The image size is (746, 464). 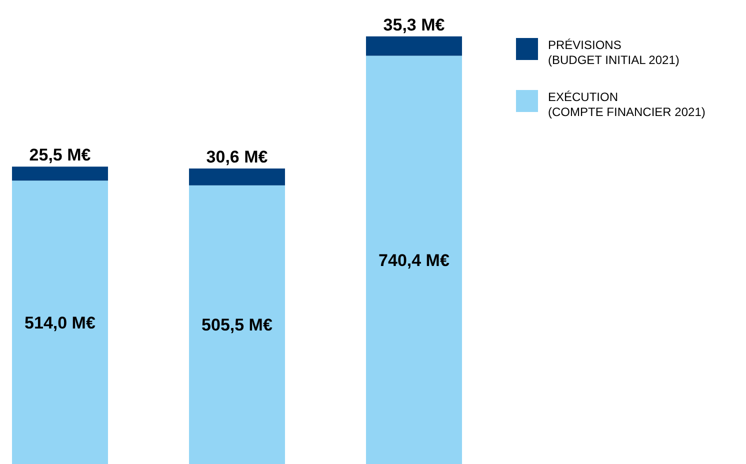 I want to click on data-label: 514,0 M€, so click(x=60, y=322).